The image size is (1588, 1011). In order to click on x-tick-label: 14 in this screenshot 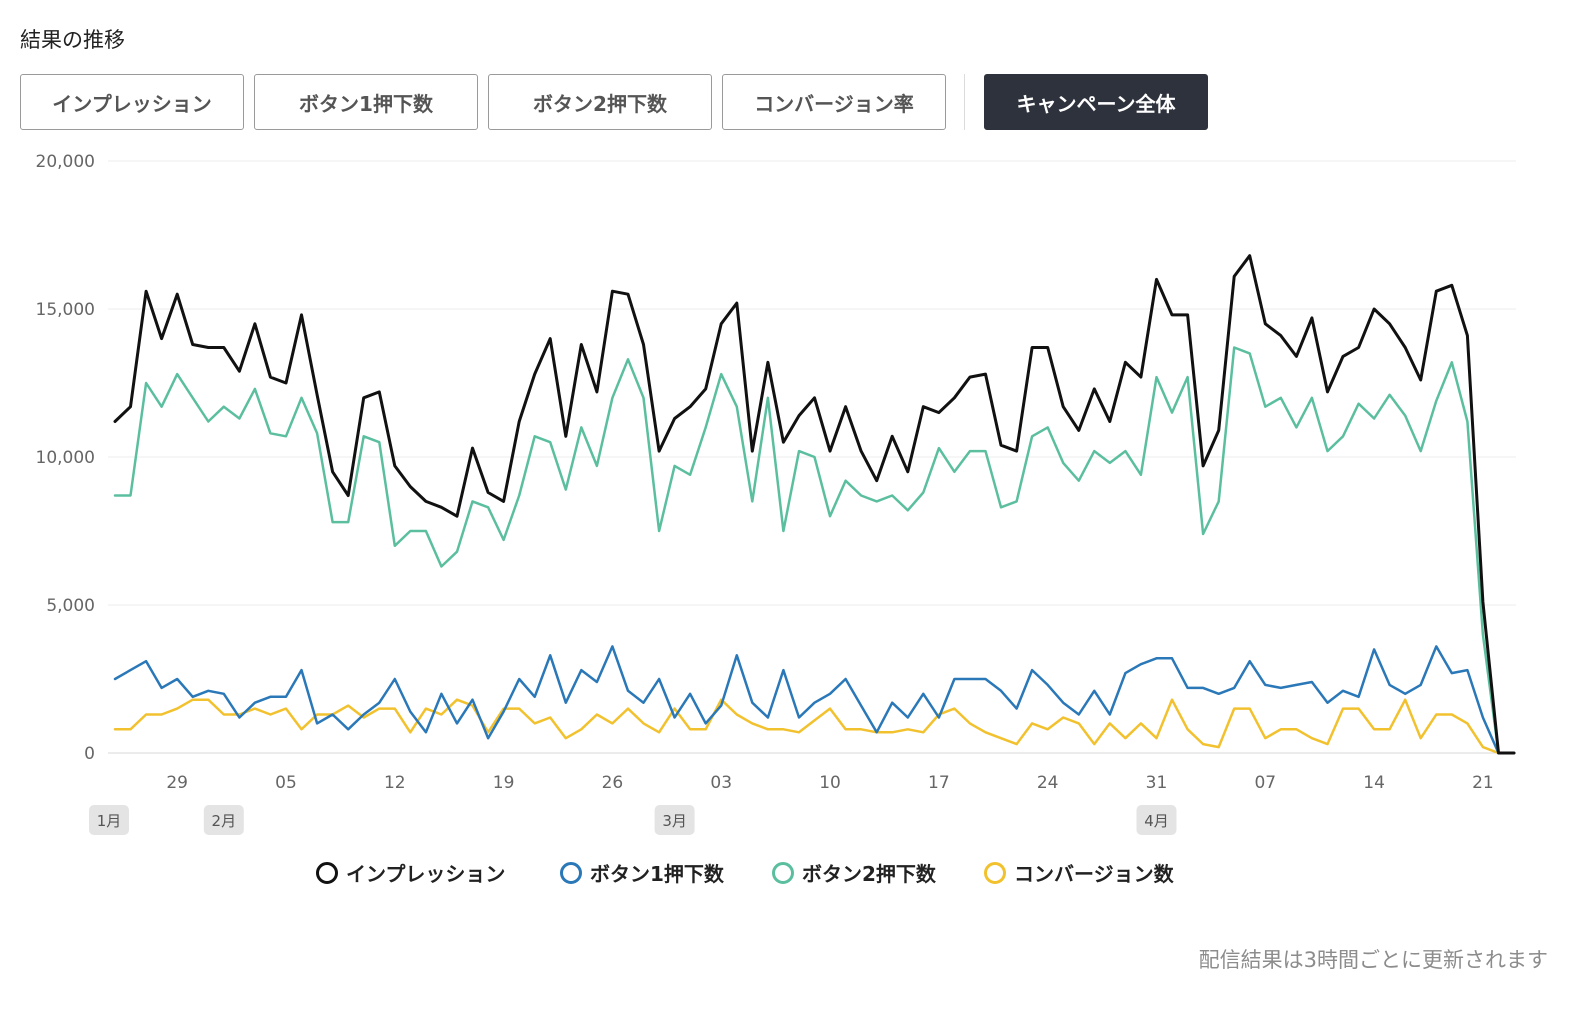, I will do `click(1374, 783)`.